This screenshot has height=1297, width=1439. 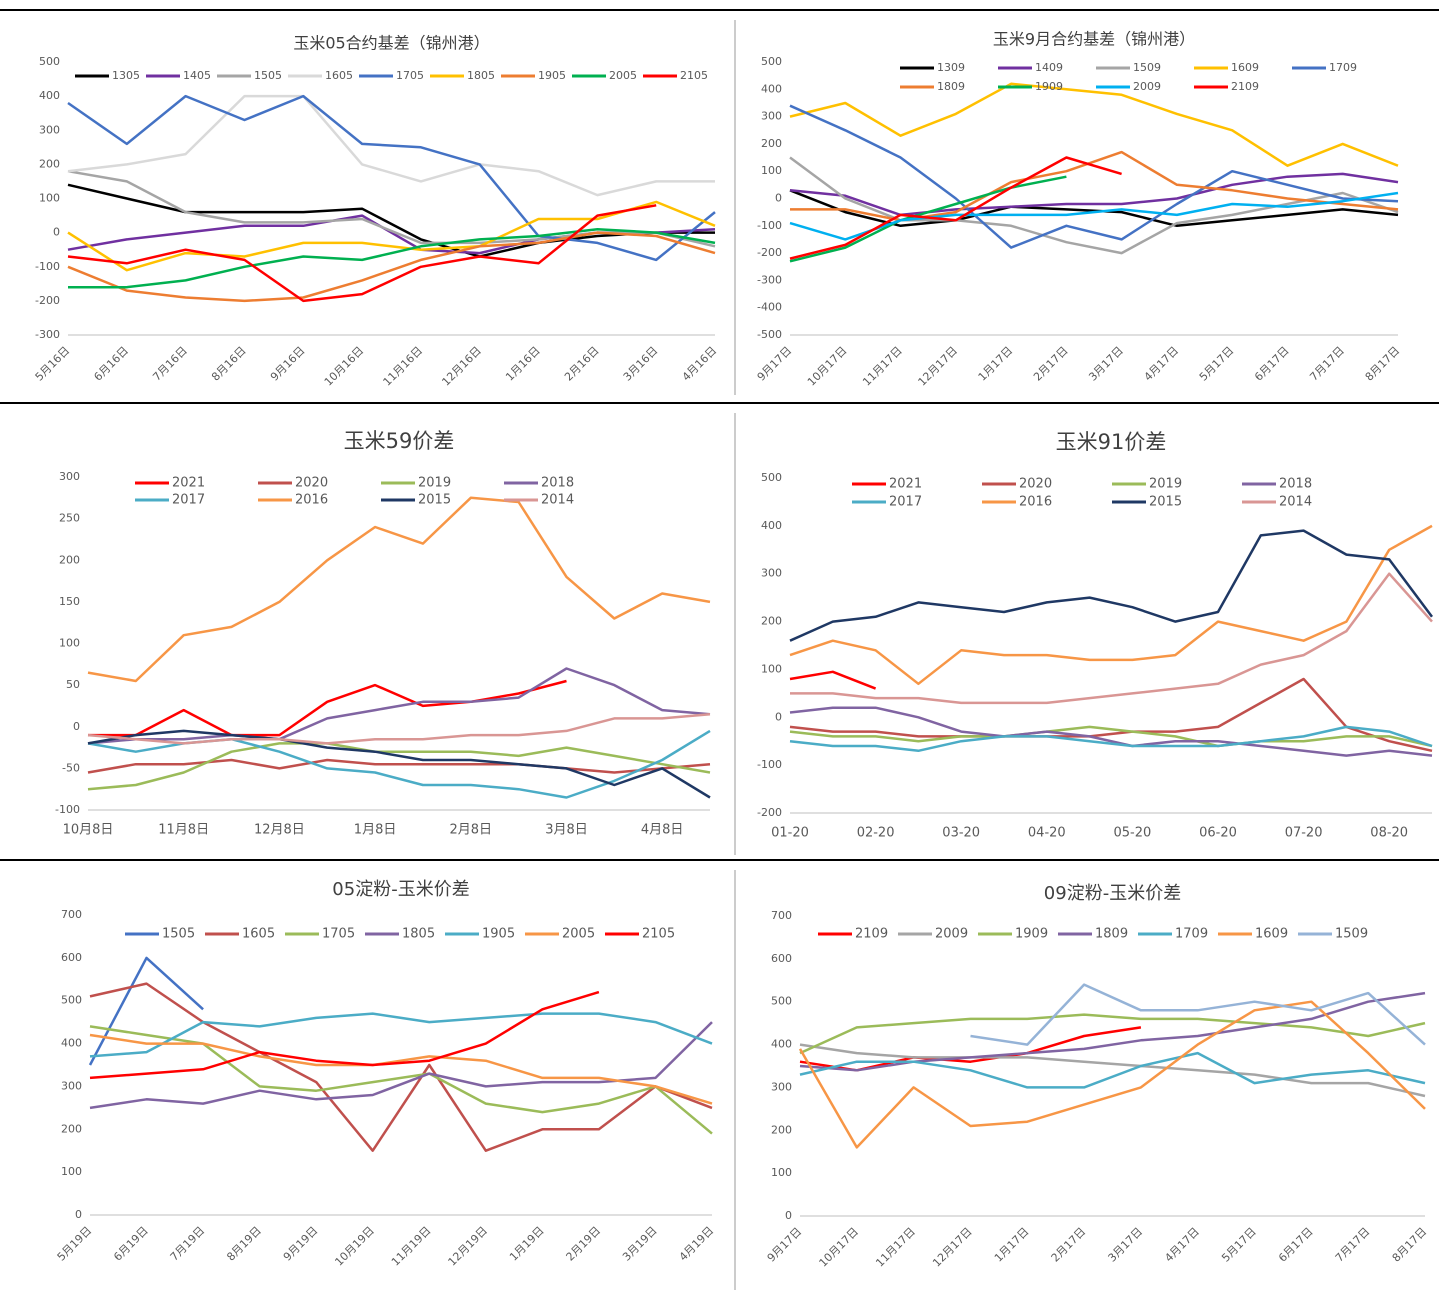 What do you see at coordinates (88, 830) in the screenshot?
I see `x-tick-label: 10月8日` at bounding box center [88, 830].